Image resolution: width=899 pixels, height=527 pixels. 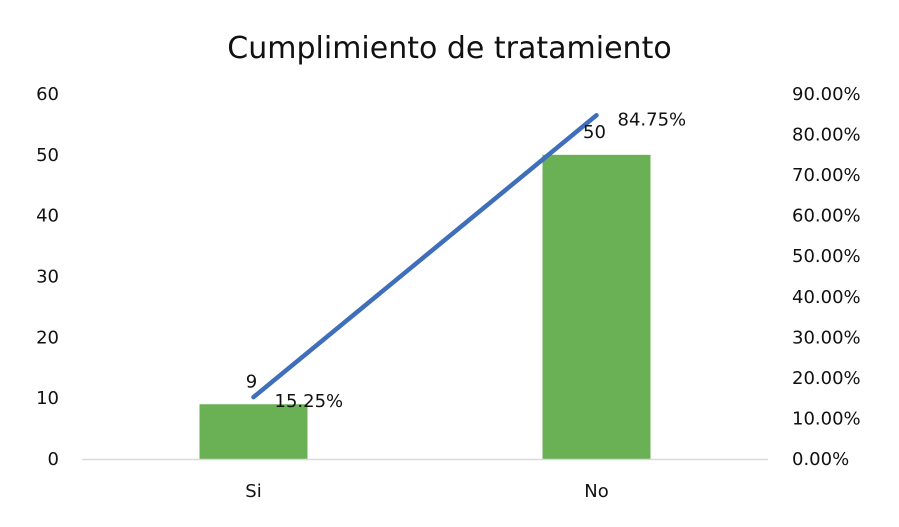 What do you see at coordinates (820, 459) in the screenshot?
I see `right-axis-tick-label: 0.00%` at bounding box center [820, 459].